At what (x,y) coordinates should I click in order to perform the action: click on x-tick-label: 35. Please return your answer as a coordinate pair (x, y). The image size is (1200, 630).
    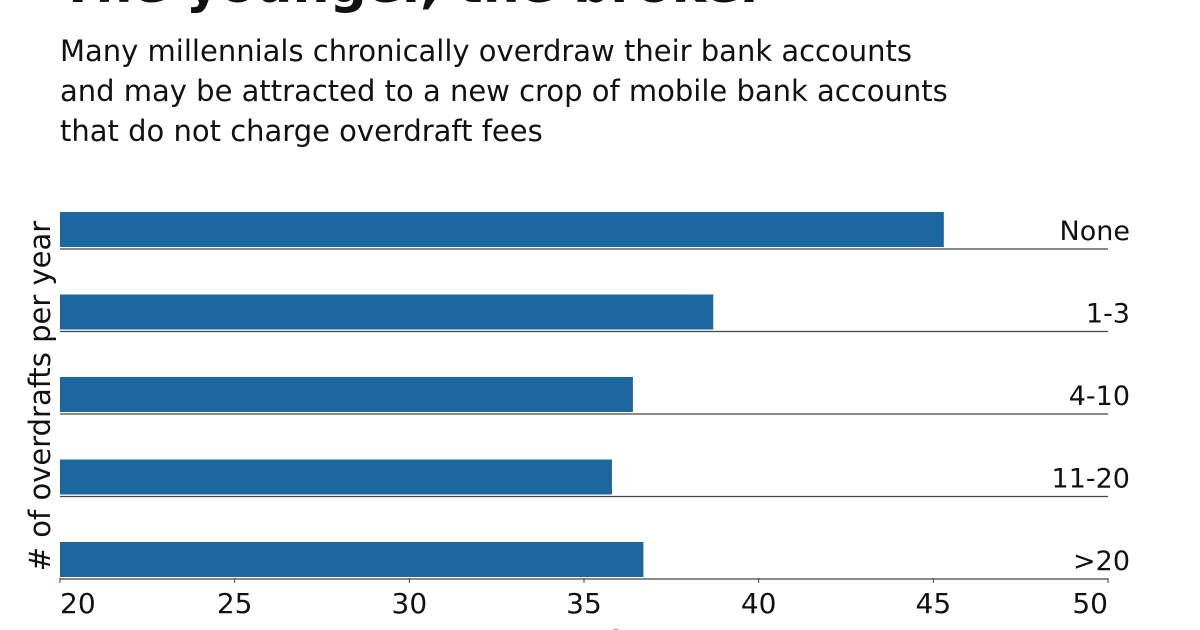
    Looking at the image, I should click on (584, 603).